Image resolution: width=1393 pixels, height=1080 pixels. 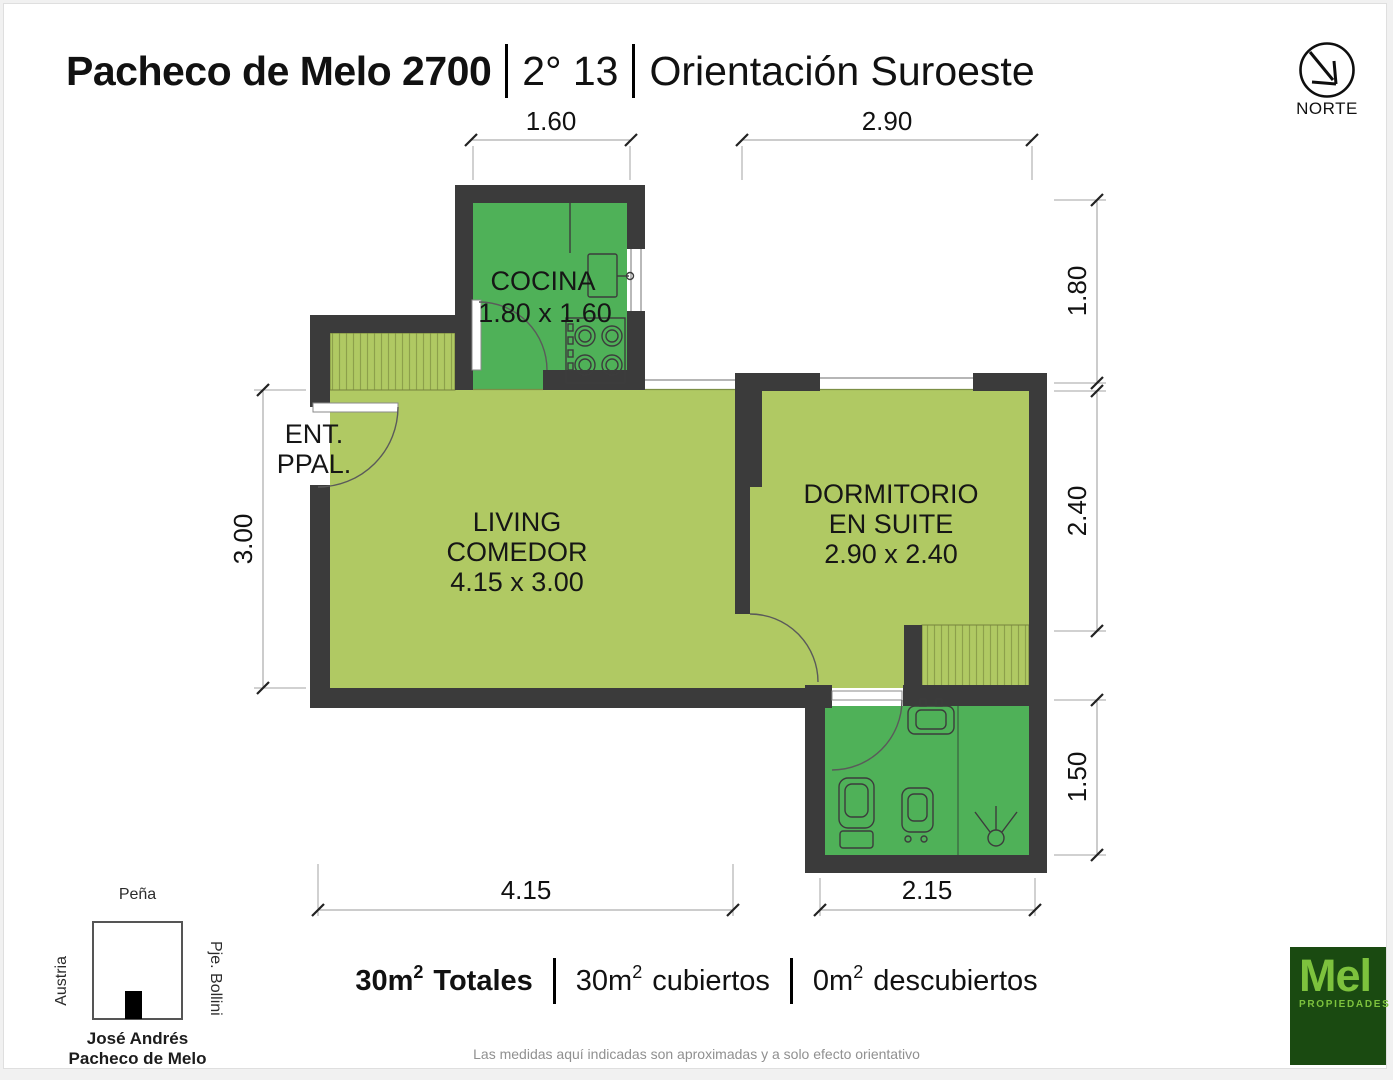 I want to click on street-bottom: José Andrés Pacheco de Melo, so click(x=137, y=1049).